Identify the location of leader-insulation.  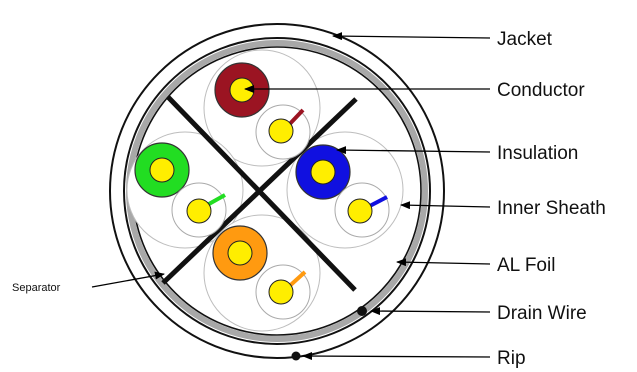
(413, 150).